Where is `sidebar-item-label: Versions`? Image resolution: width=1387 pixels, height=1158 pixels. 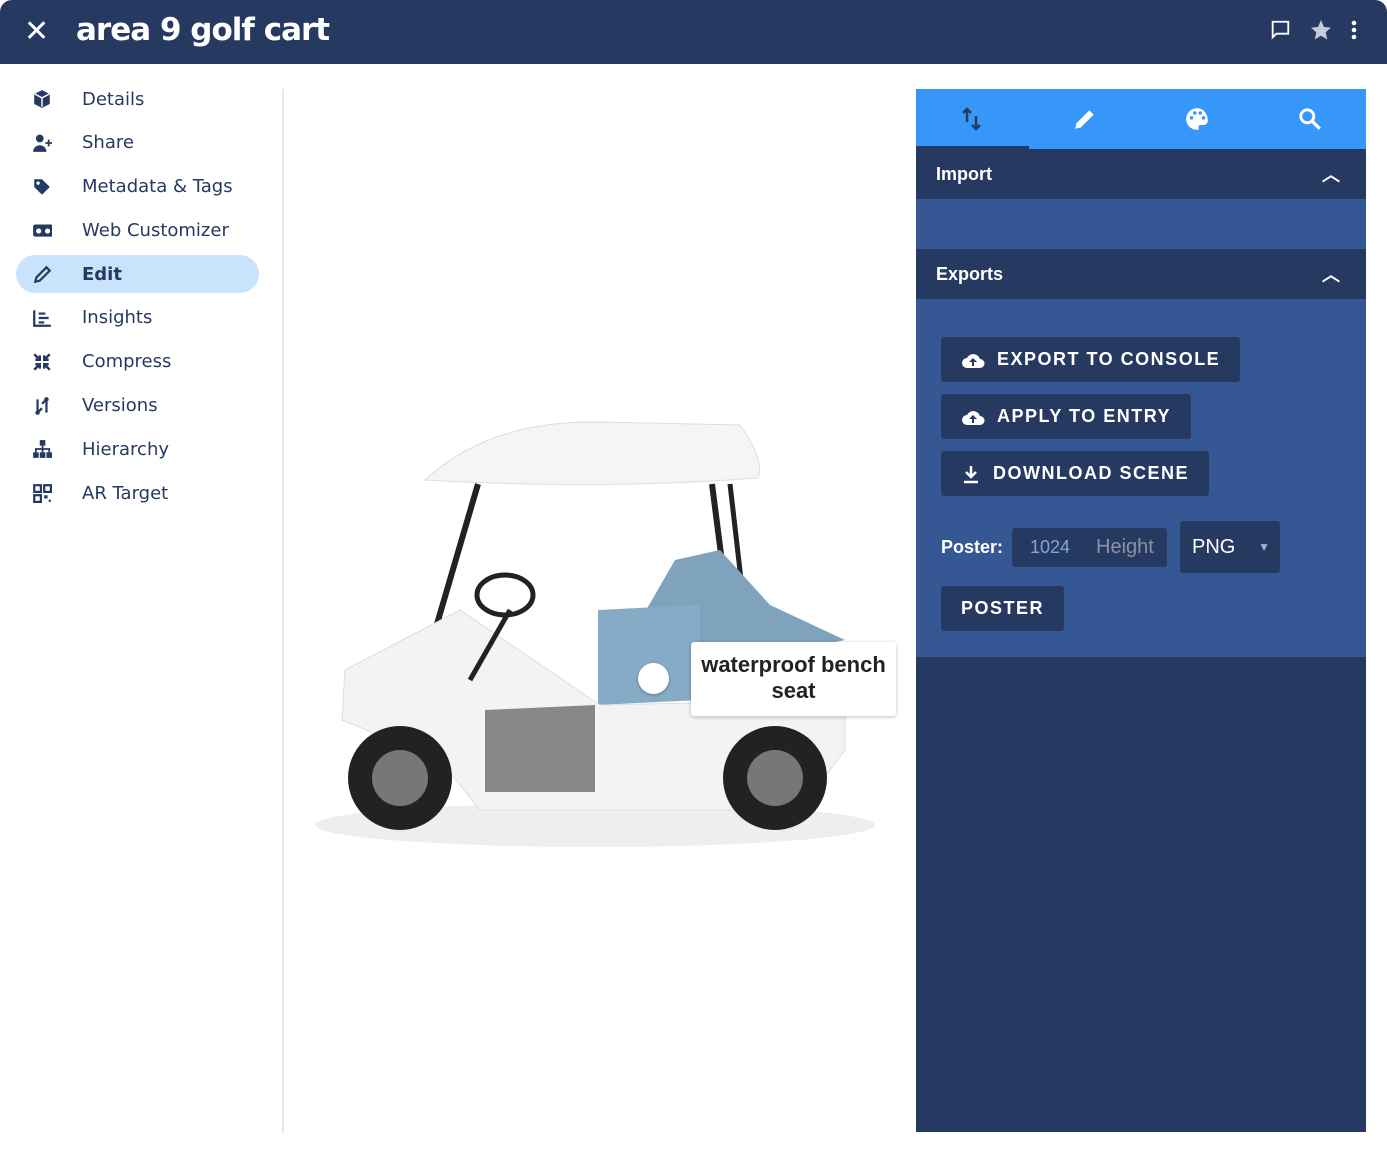 sidebar-item-label: Versions is located at coordinates (120, 406).